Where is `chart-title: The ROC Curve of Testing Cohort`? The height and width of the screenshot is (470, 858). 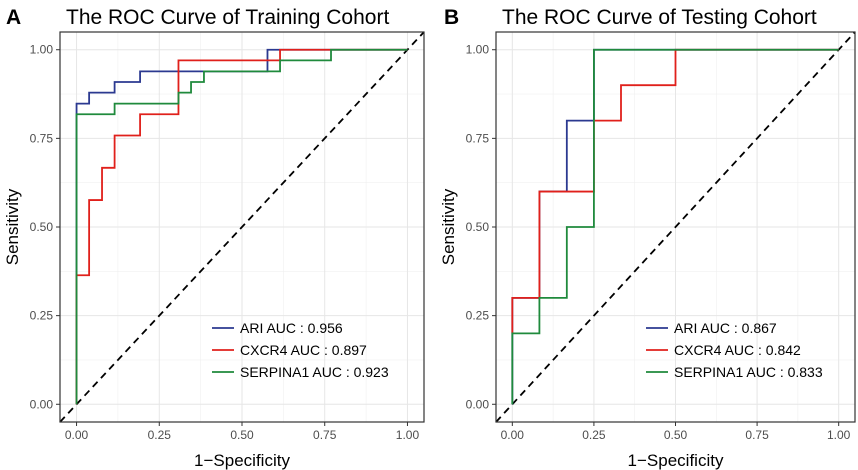
chart-title: The ROC Curve of Testing Cohort is located at coordinates (659, 17).